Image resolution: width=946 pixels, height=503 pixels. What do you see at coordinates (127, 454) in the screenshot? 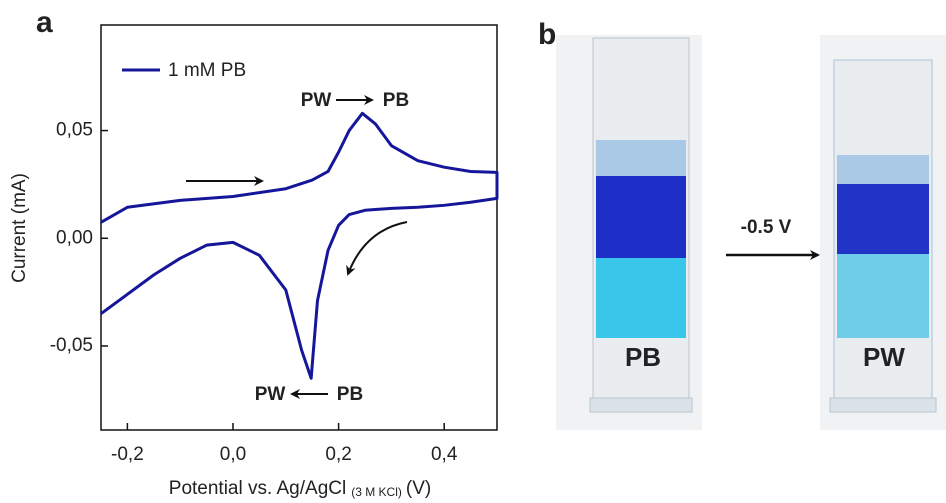
I see `x-tick-label: -0,2` at bounding box center [127, 454].